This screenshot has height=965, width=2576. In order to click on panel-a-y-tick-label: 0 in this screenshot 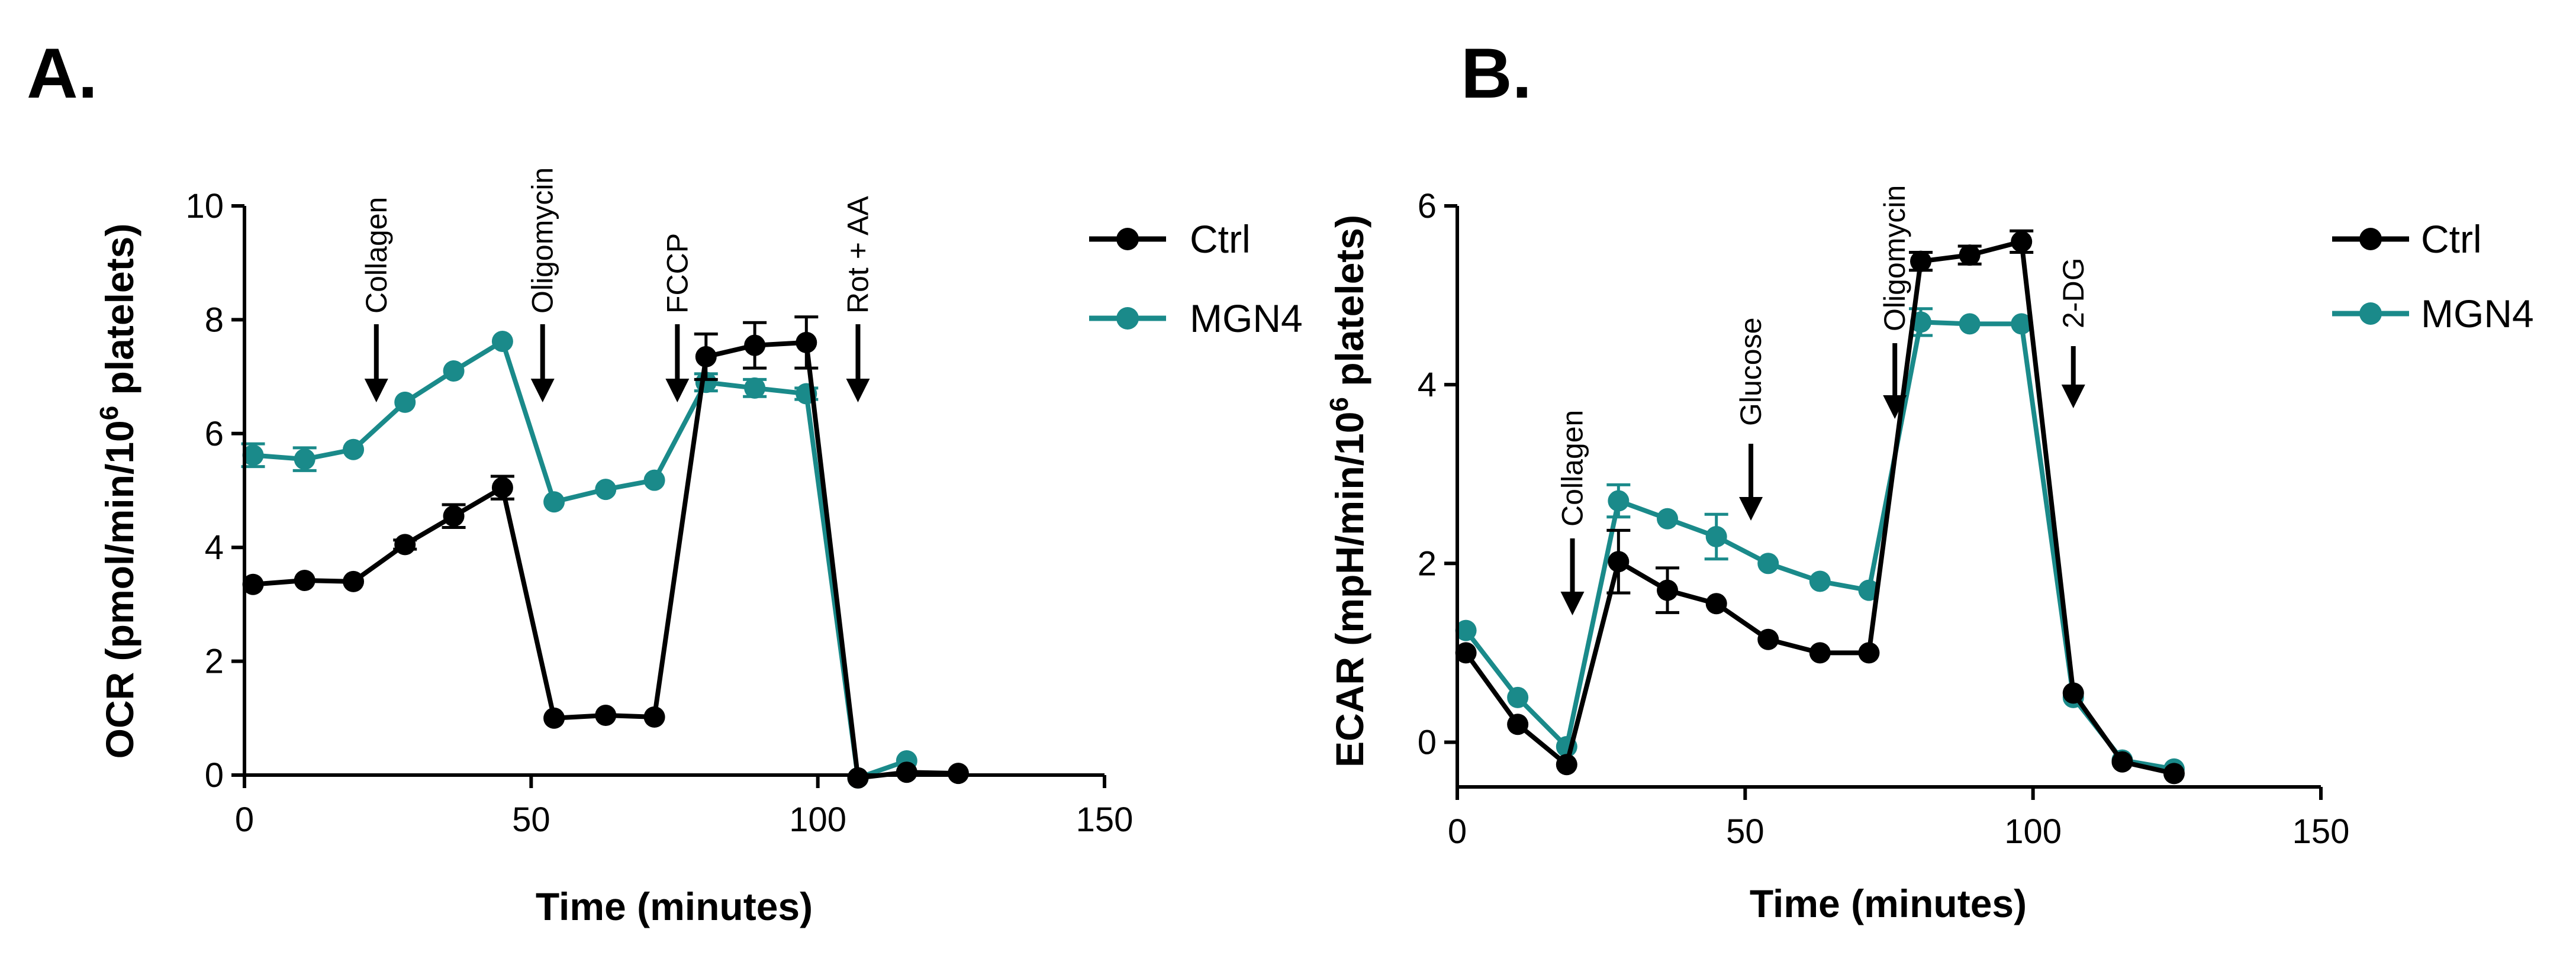, I will do `click(214, 775)`.